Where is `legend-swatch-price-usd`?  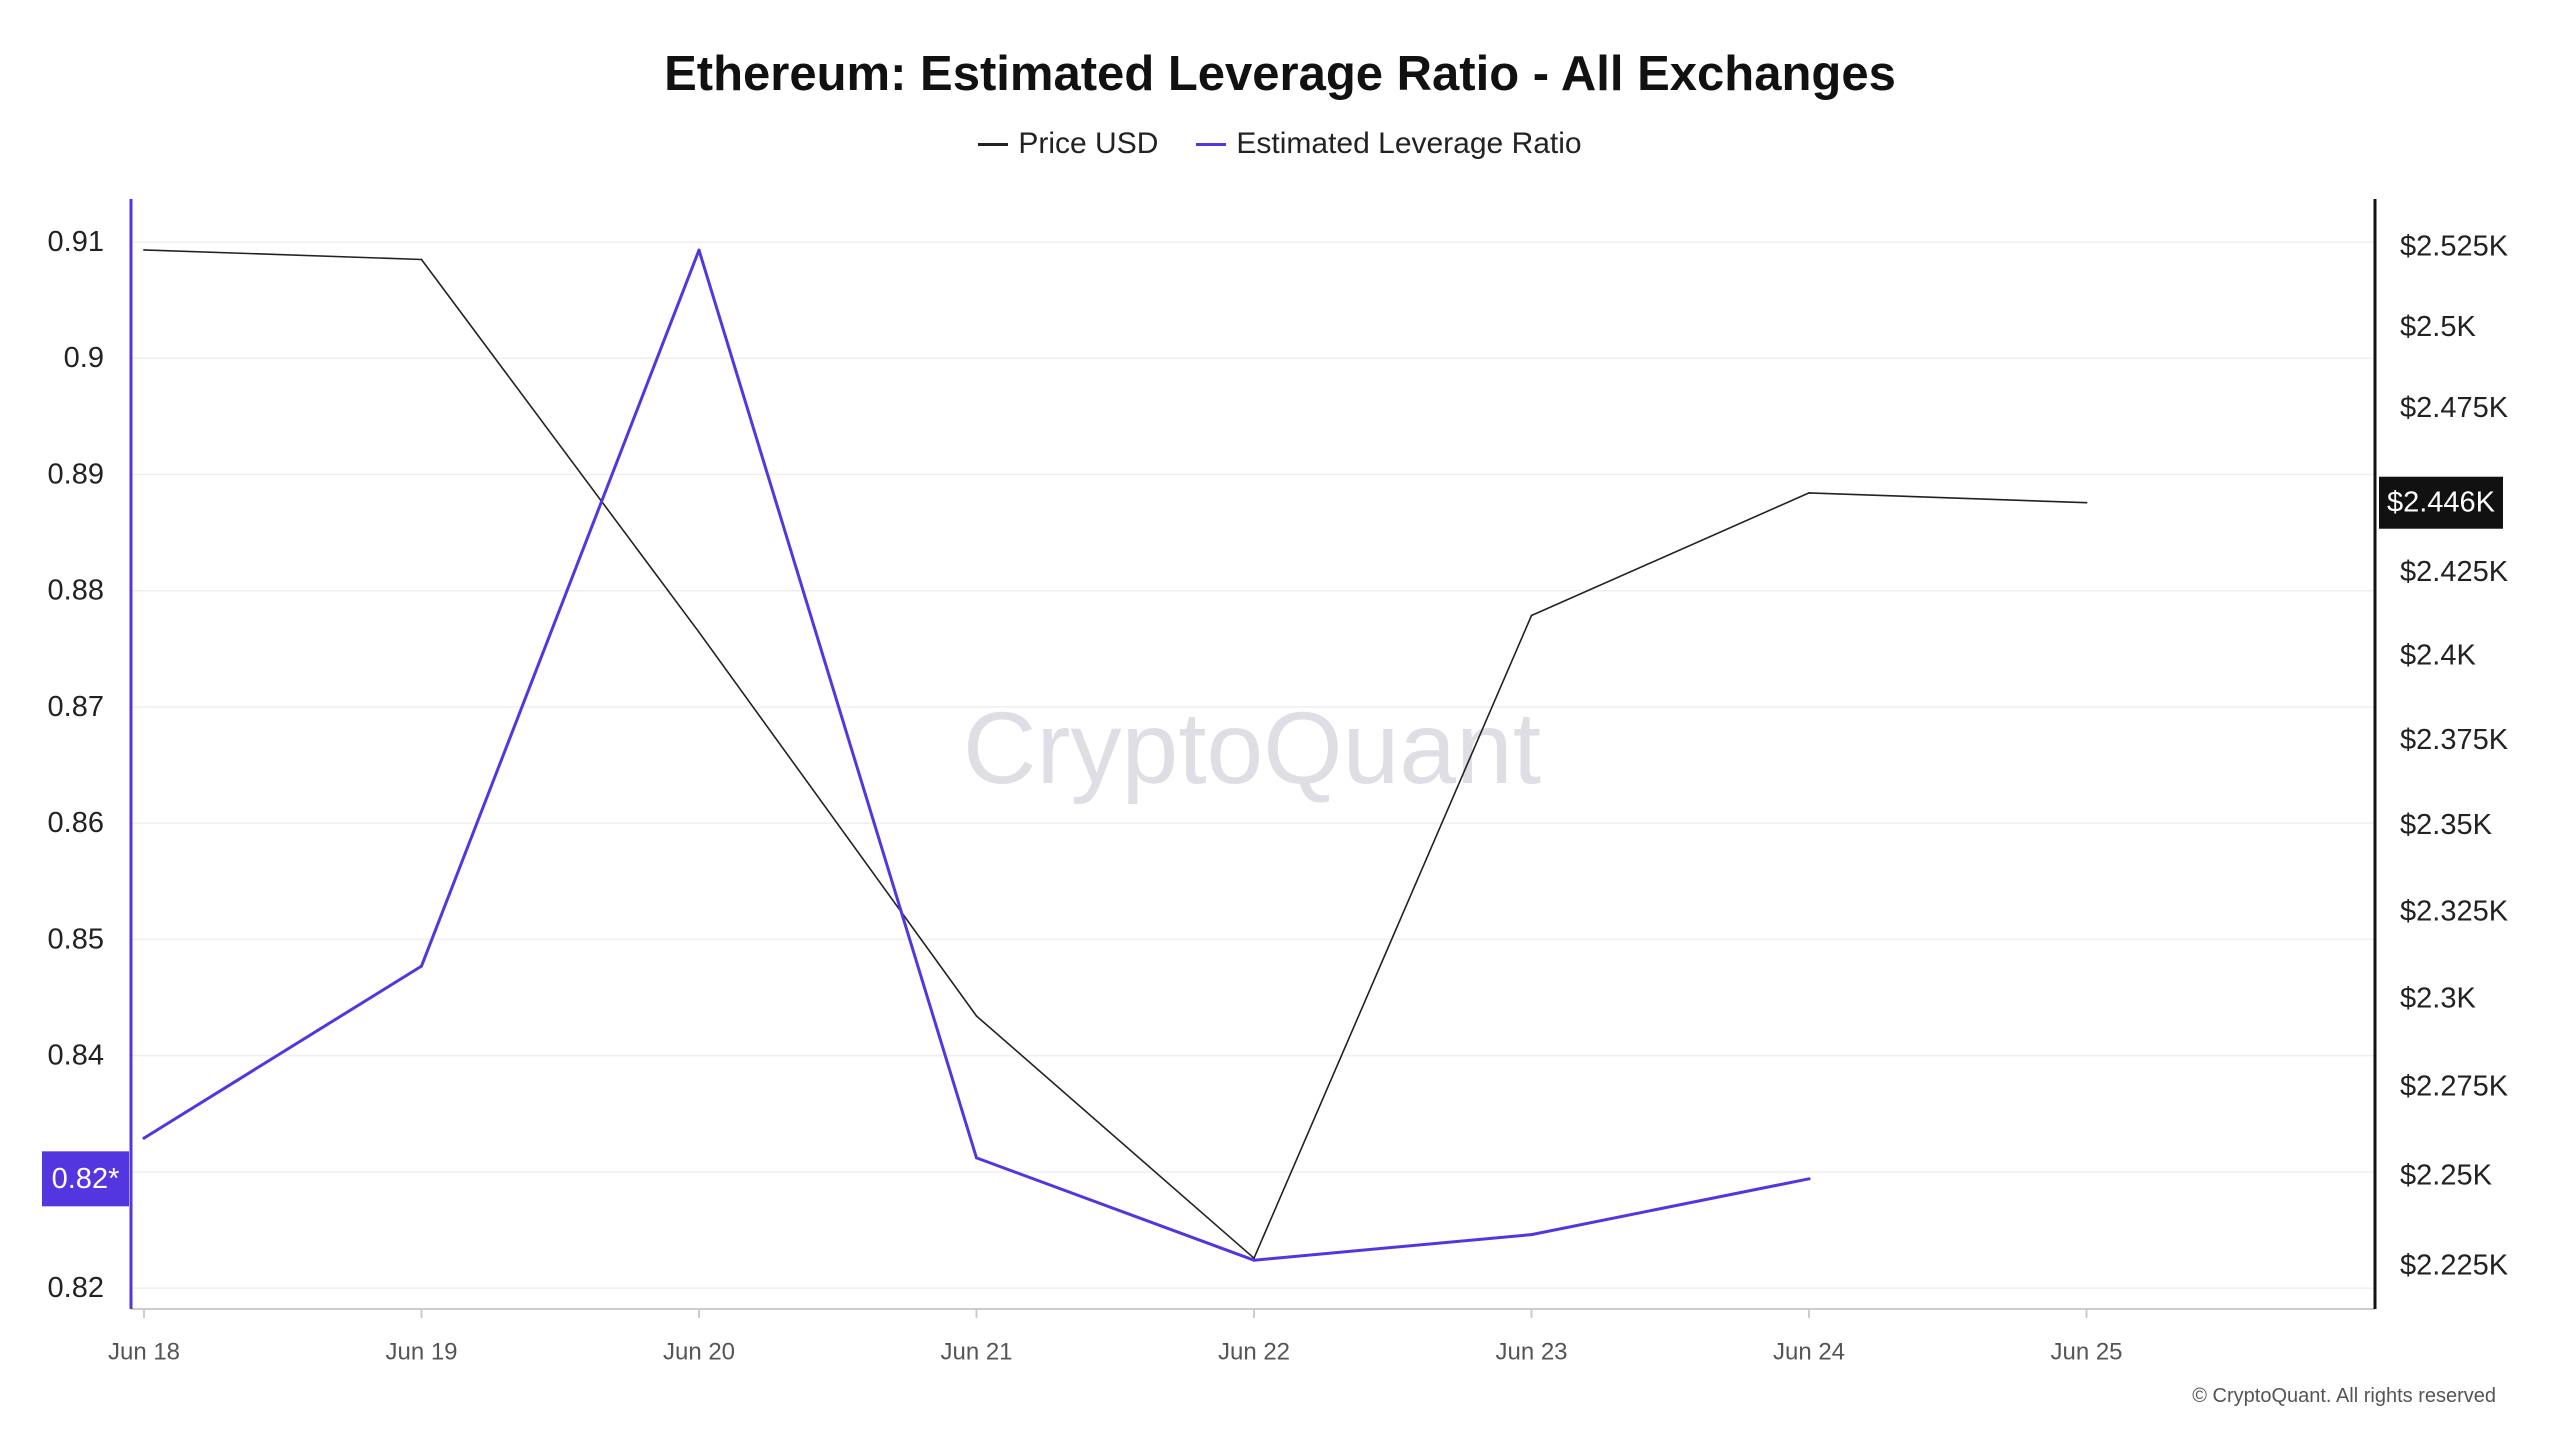 legend-swatch-price-usd is located at coordinates (993, 144).